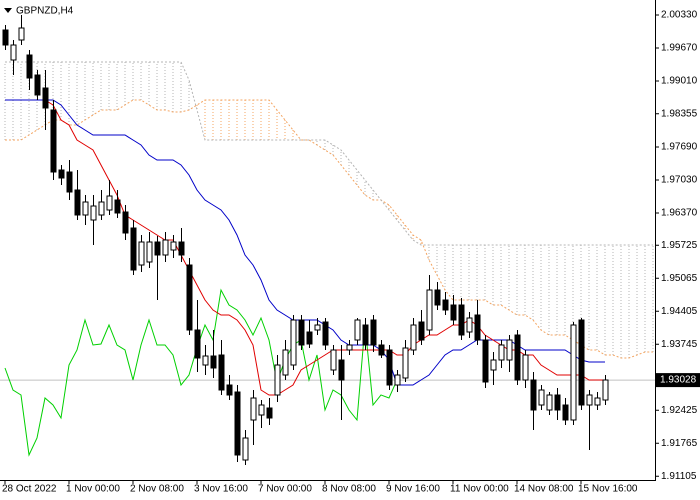 This screenshot has height=500, width=700. I want to click on y-tick-label: 1.99010, so click(679, 81).